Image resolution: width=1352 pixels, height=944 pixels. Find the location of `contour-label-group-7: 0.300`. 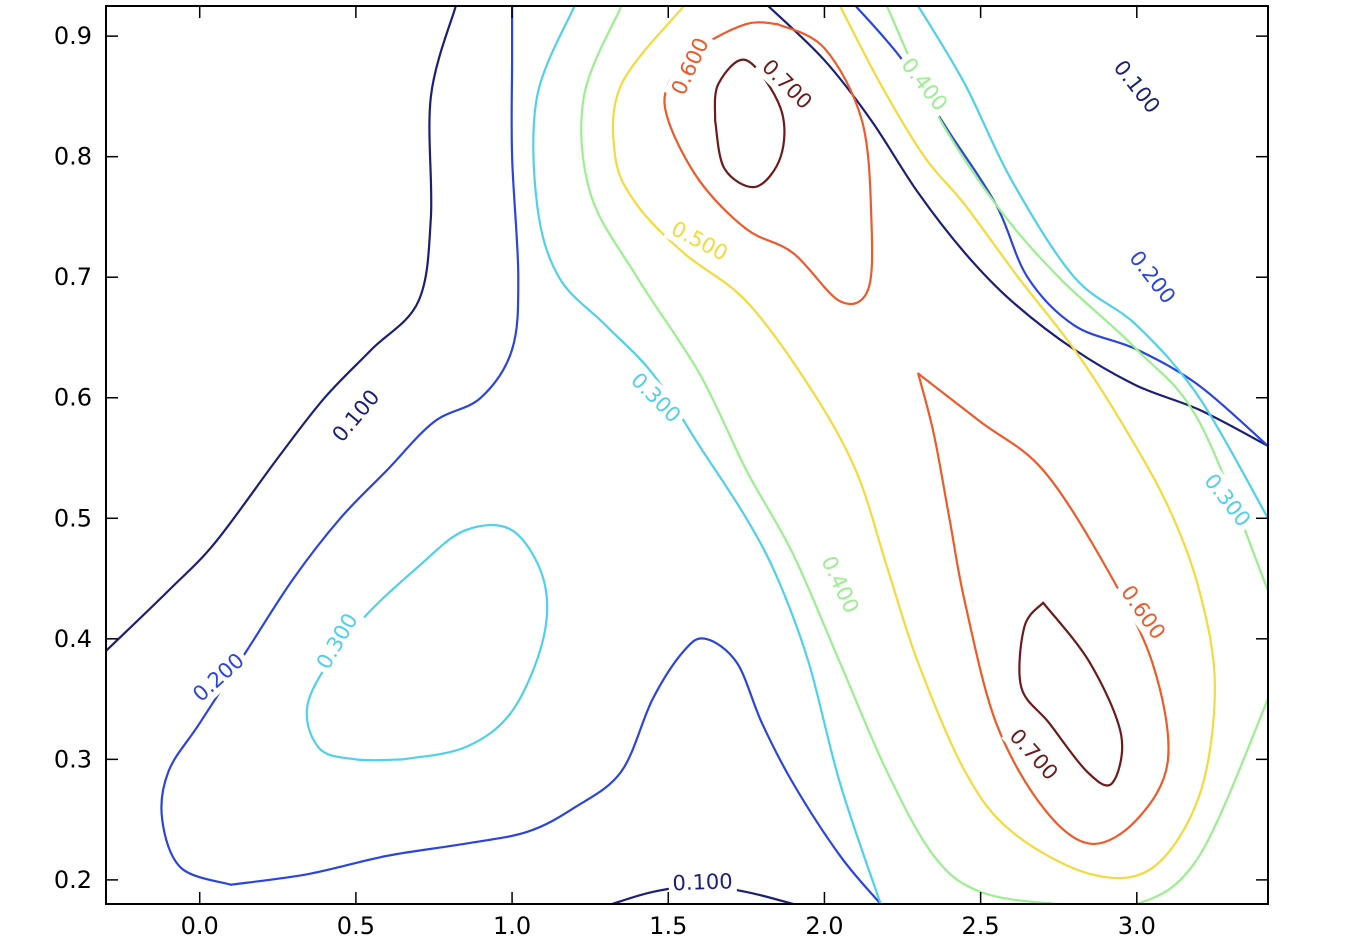

contour-label-group-7: 0.300 is located at coordinates (1227, 500).